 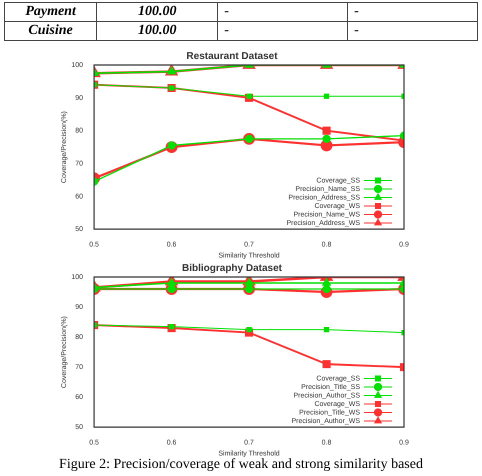 What do you see at coordinates (50, 12) in the screenshot?
I see `text: Payment` at bounding box center [50, 12].